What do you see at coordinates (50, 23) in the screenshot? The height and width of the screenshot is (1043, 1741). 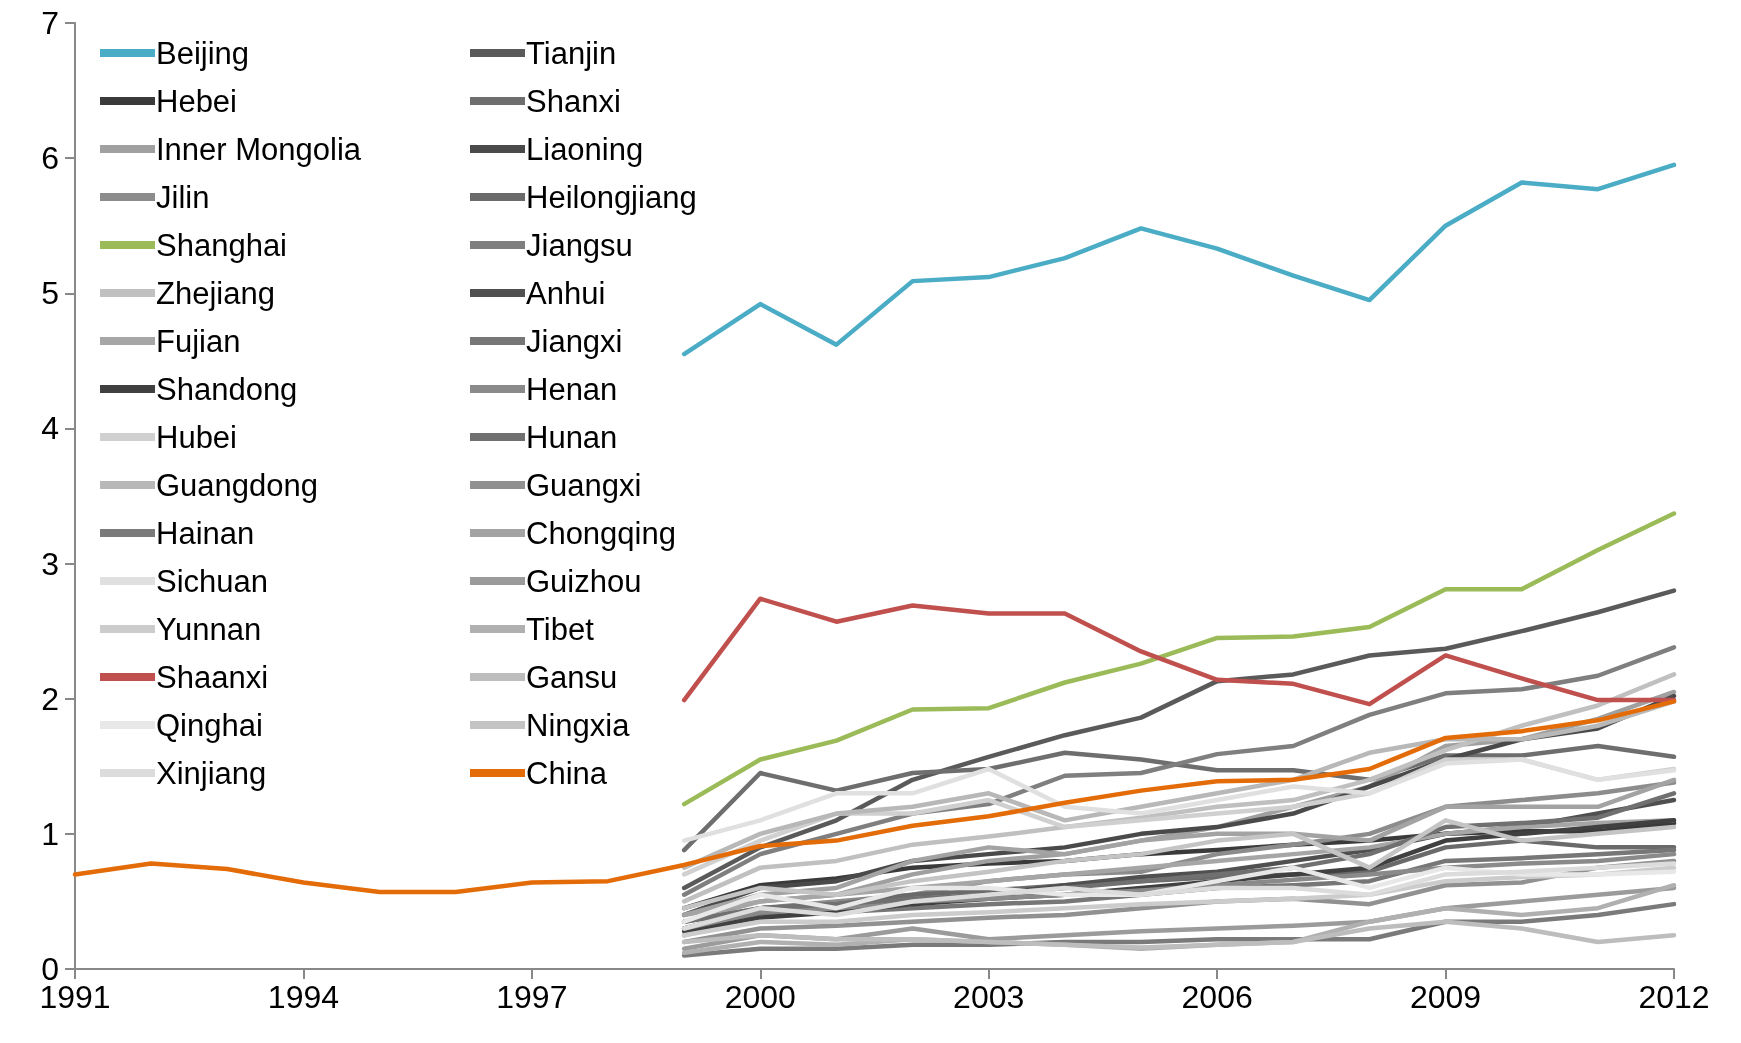 I see `y-tick-label: 7` at bounding box center [50, 23].